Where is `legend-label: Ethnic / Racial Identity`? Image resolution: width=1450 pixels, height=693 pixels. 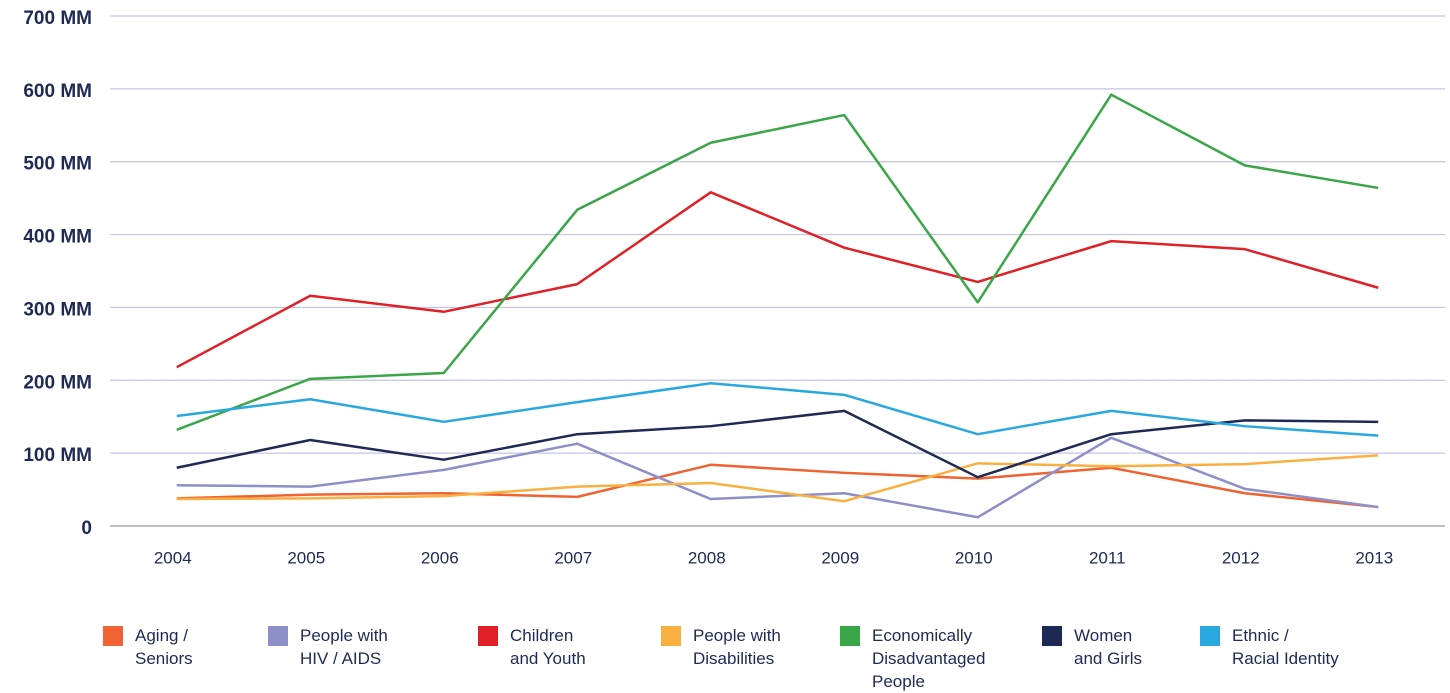 legend-label: Ethnic / Racial Identity is located at coordinates (1285, 647).